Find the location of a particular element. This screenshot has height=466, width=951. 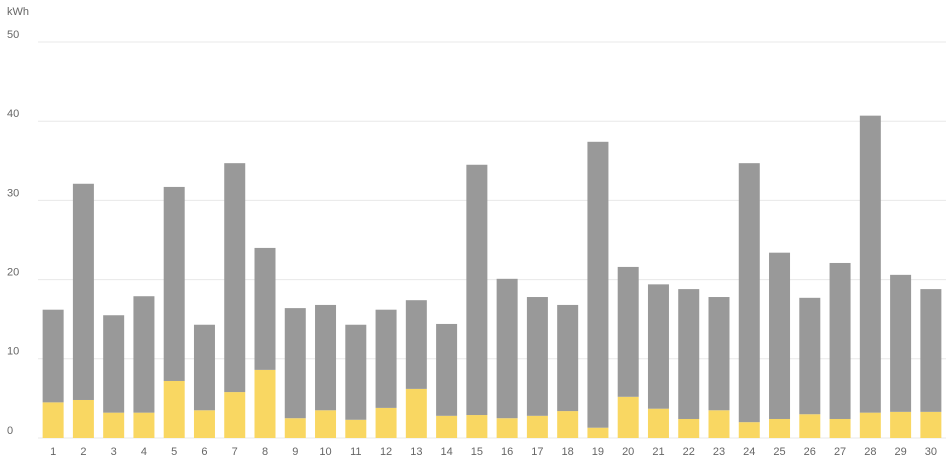

x-tick-label: 3 is located at coordinates (114, 452).